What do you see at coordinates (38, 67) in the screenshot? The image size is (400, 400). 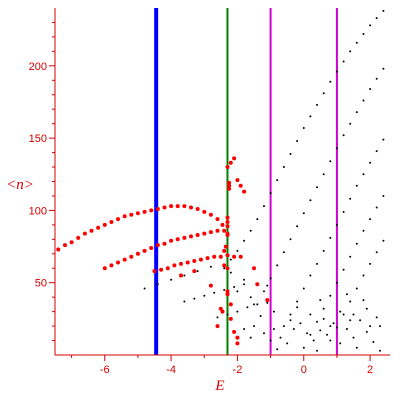 I see `y-tick-label: 200` at bounding box center [38, 67].